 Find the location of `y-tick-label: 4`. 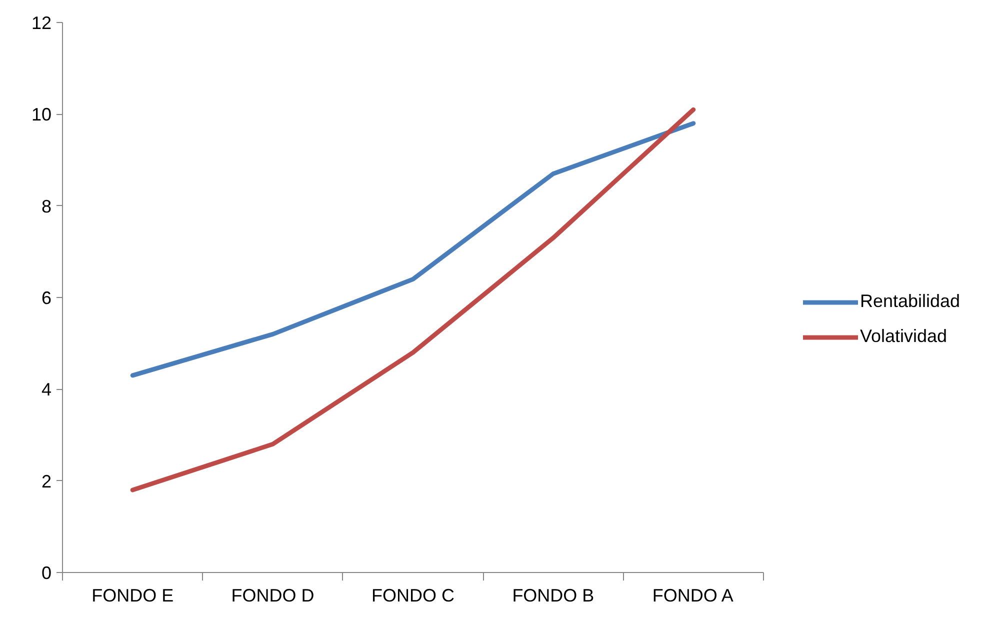

y-tick-label: 4 is located at coordinates (46, 390).